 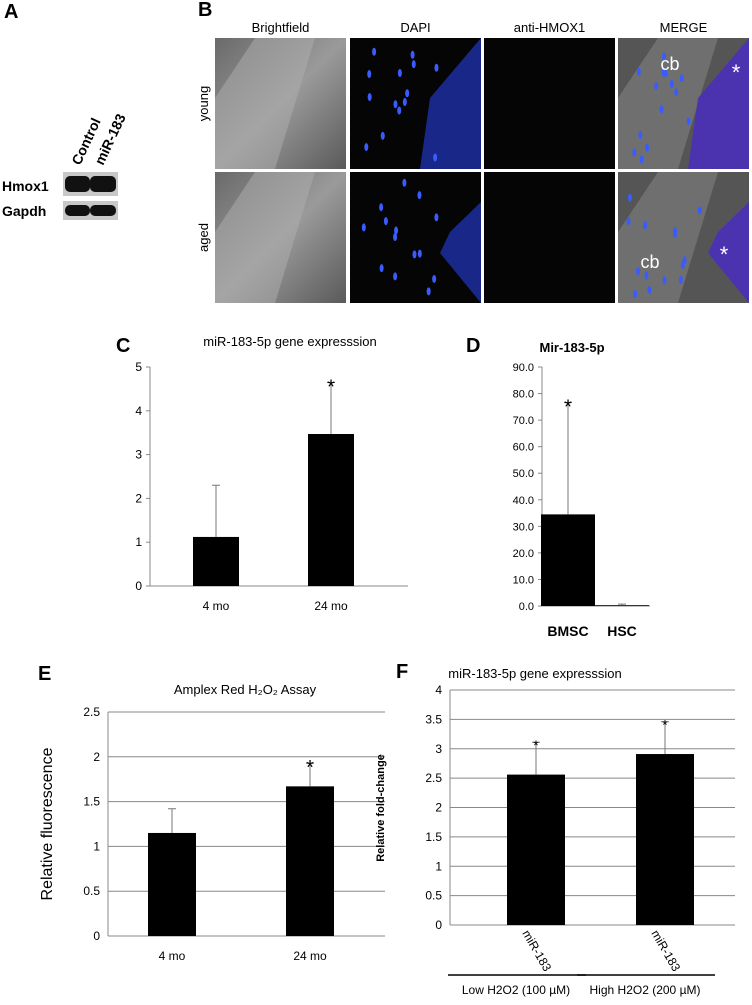 What do you see at coordinates (205, 10) in the screenshot?
I see `panel-label: B` at bounding box center [205, 10].